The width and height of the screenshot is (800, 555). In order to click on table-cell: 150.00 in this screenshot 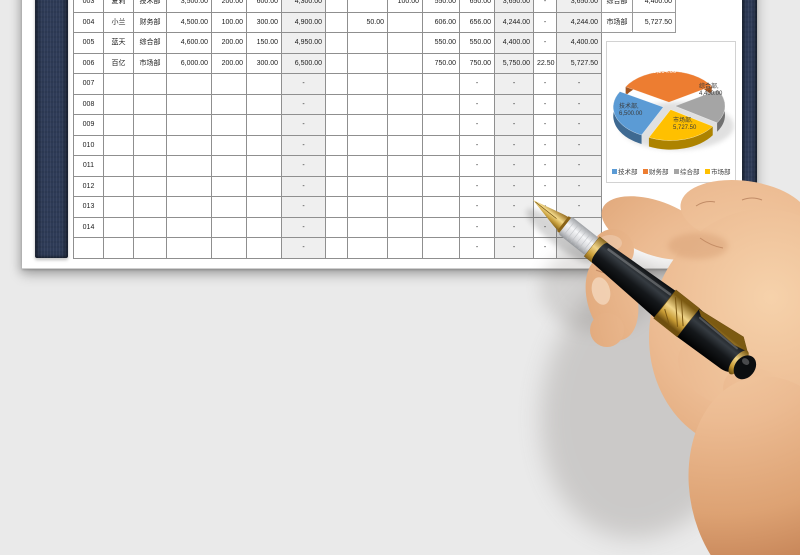, I will do `click(264, 43)`.